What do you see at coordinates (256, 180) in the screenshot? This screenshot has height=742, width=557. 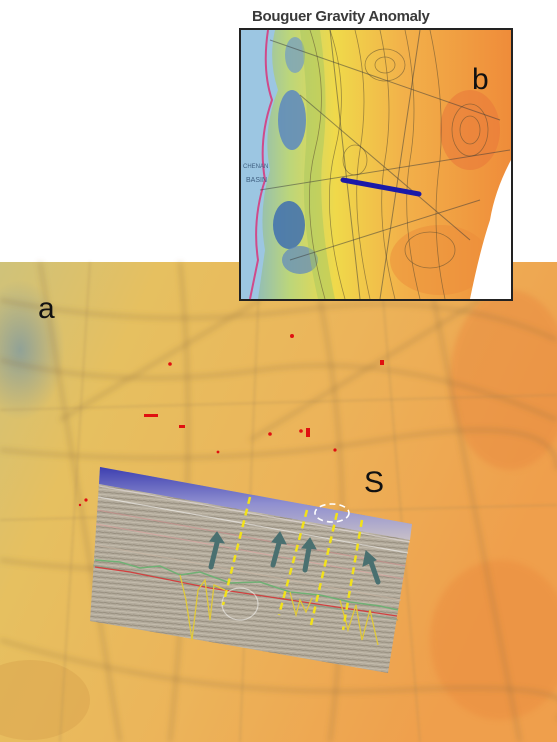 I see `map-label-basin: BASIN` at bounding box center [256, 180].